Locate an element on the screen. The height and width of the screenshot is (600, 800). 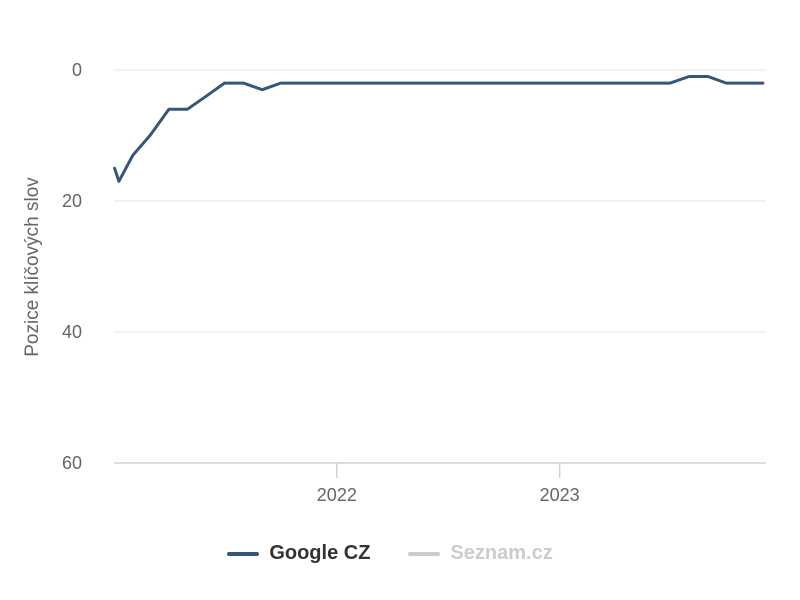
series-layer is located at coordinates (439, 129).